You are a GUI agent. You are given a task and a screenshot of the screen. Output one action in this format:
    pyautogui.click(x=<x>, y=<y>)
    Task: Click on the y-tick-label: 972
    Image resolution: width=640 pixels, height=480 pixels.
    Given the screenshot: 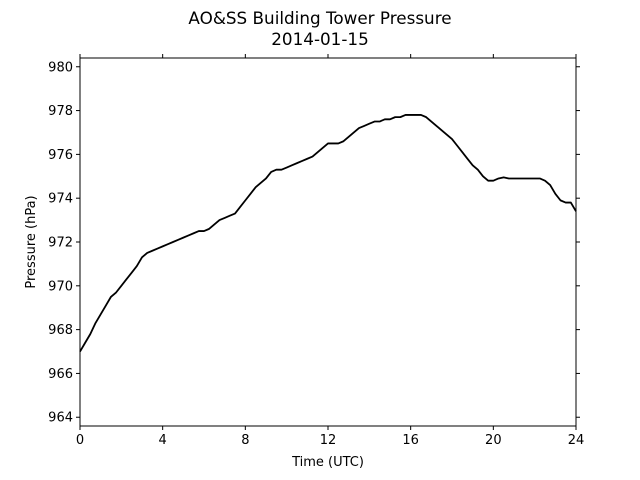 What is the action you would take?
    pyautogui.click(x=60, y=243)
    